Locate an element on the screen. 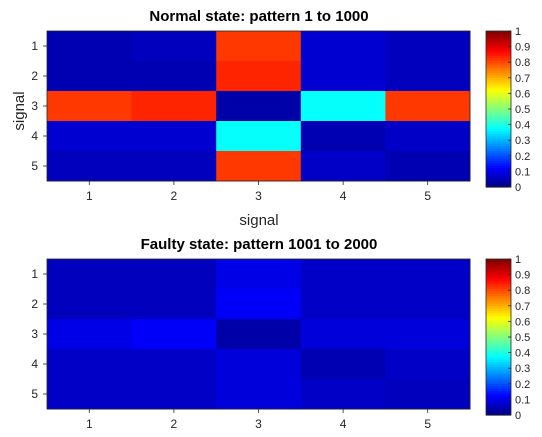  y-axis-label: signal is located at coordinates (19, 110).